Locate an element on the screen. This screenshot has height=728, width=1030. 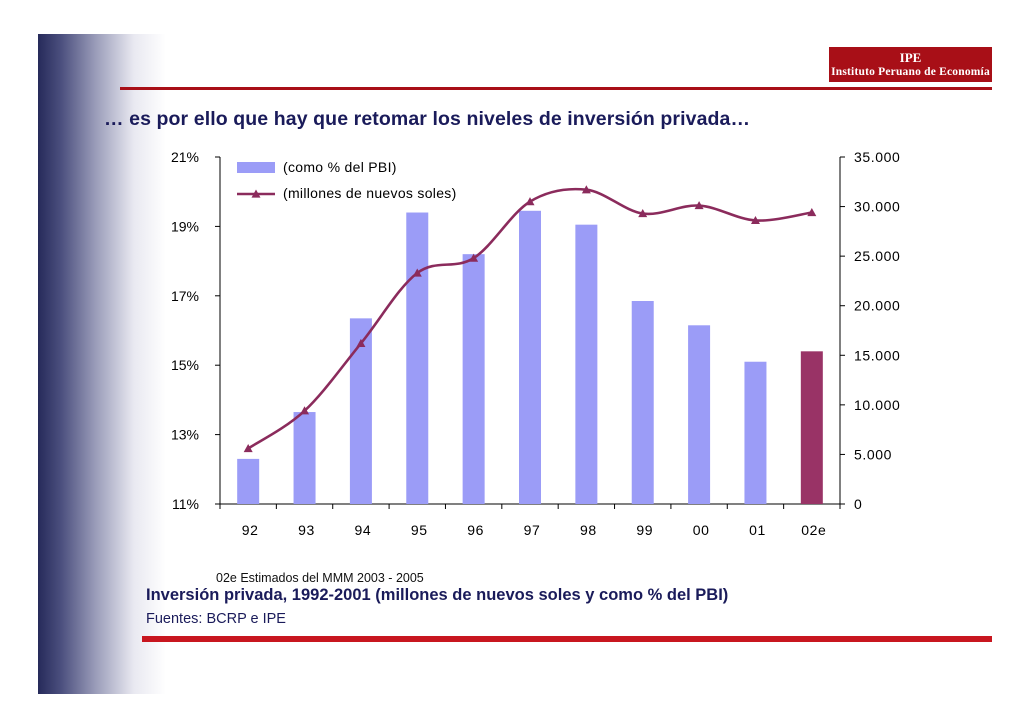
left-axis-tick-label: 19% is located at coordinates (185, 226).